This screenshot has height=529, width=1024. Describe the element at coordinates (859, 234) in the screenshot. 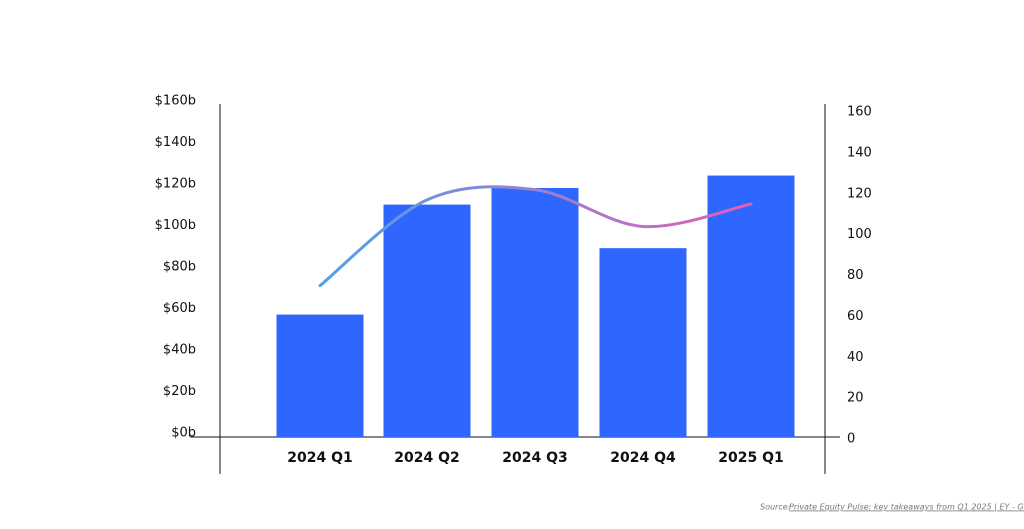

I see `y2-tick-label: 100` at that location.